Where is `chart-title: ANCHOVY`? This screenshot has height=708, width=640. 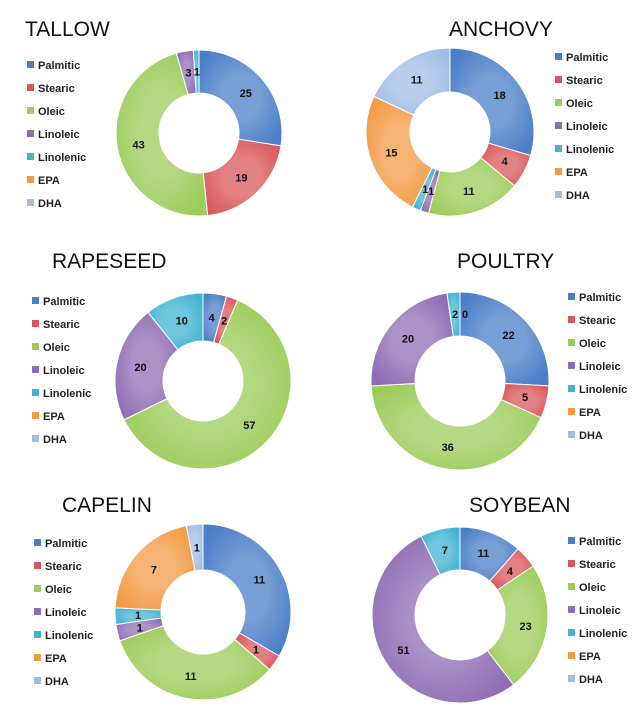 chart-title: ANCHOVY is located at coordinates (501, 29).